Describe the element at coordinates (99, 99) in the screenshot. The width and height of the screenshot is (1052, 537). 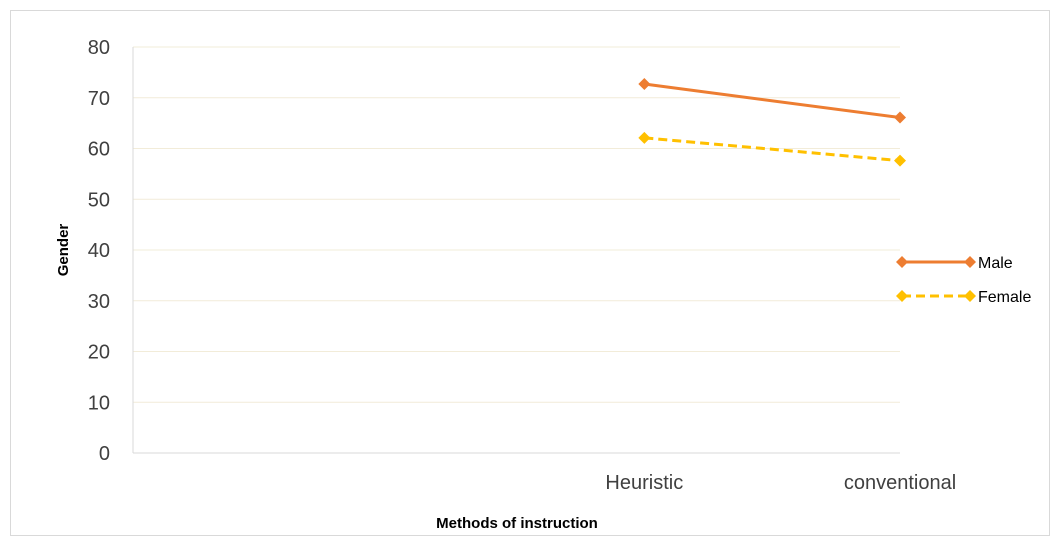
I see `y-tick-label: 70` at that location.